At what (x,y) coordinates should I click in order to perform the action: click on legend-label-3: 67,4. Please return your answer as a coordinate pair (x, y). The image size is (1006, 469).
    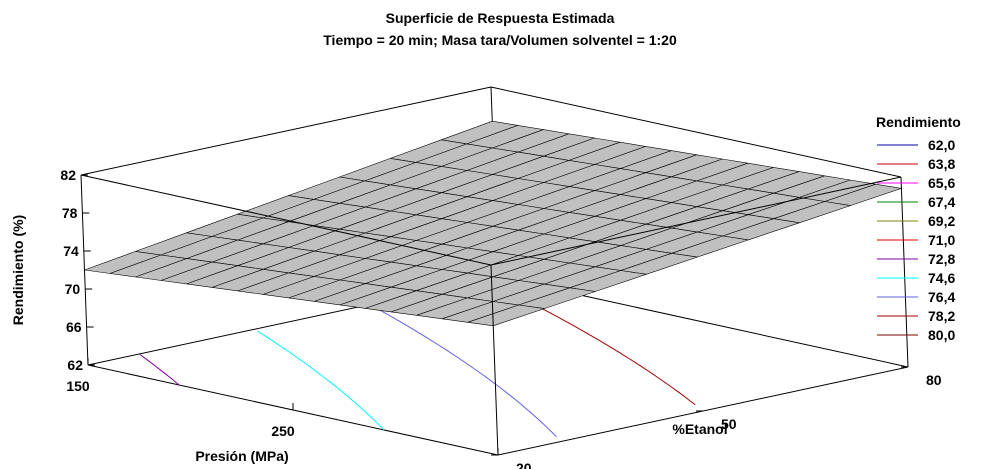
    Looking at the image, I should click on (941, 202).